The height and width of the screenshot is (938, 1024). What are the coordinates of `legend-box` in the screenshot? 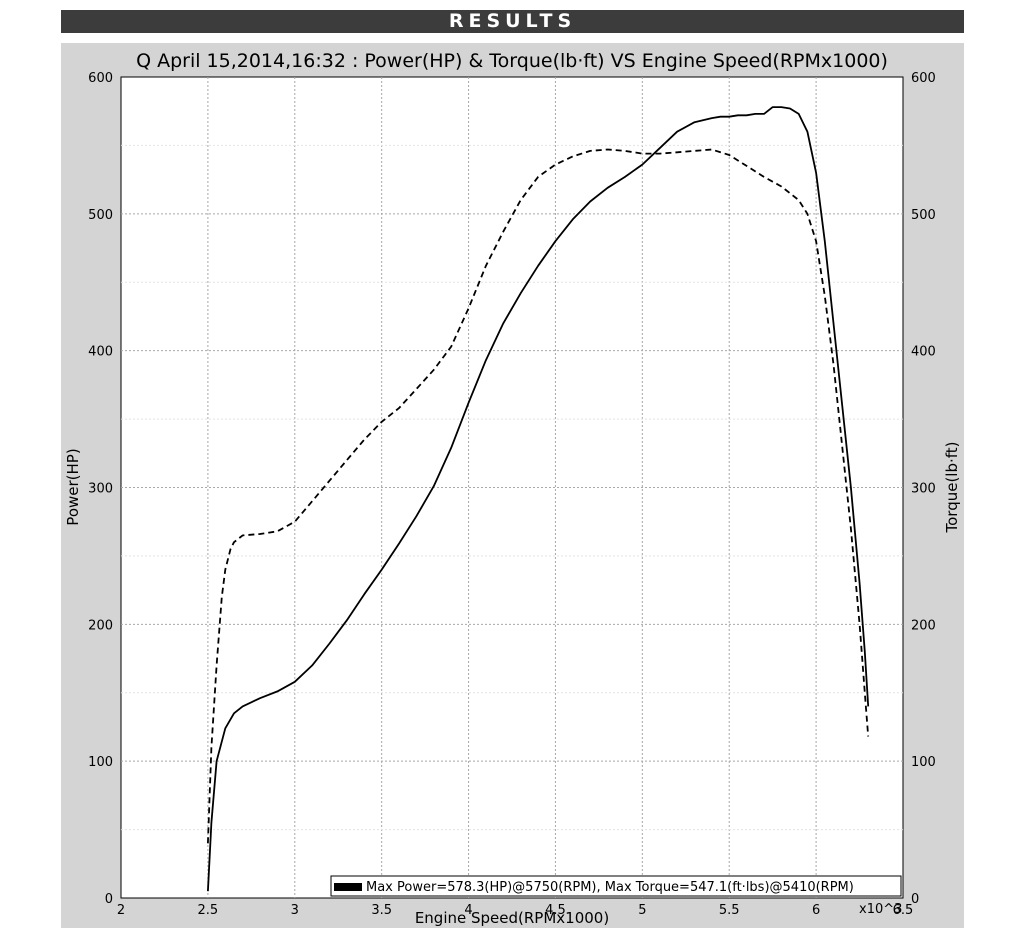 It's located at (616, 886).